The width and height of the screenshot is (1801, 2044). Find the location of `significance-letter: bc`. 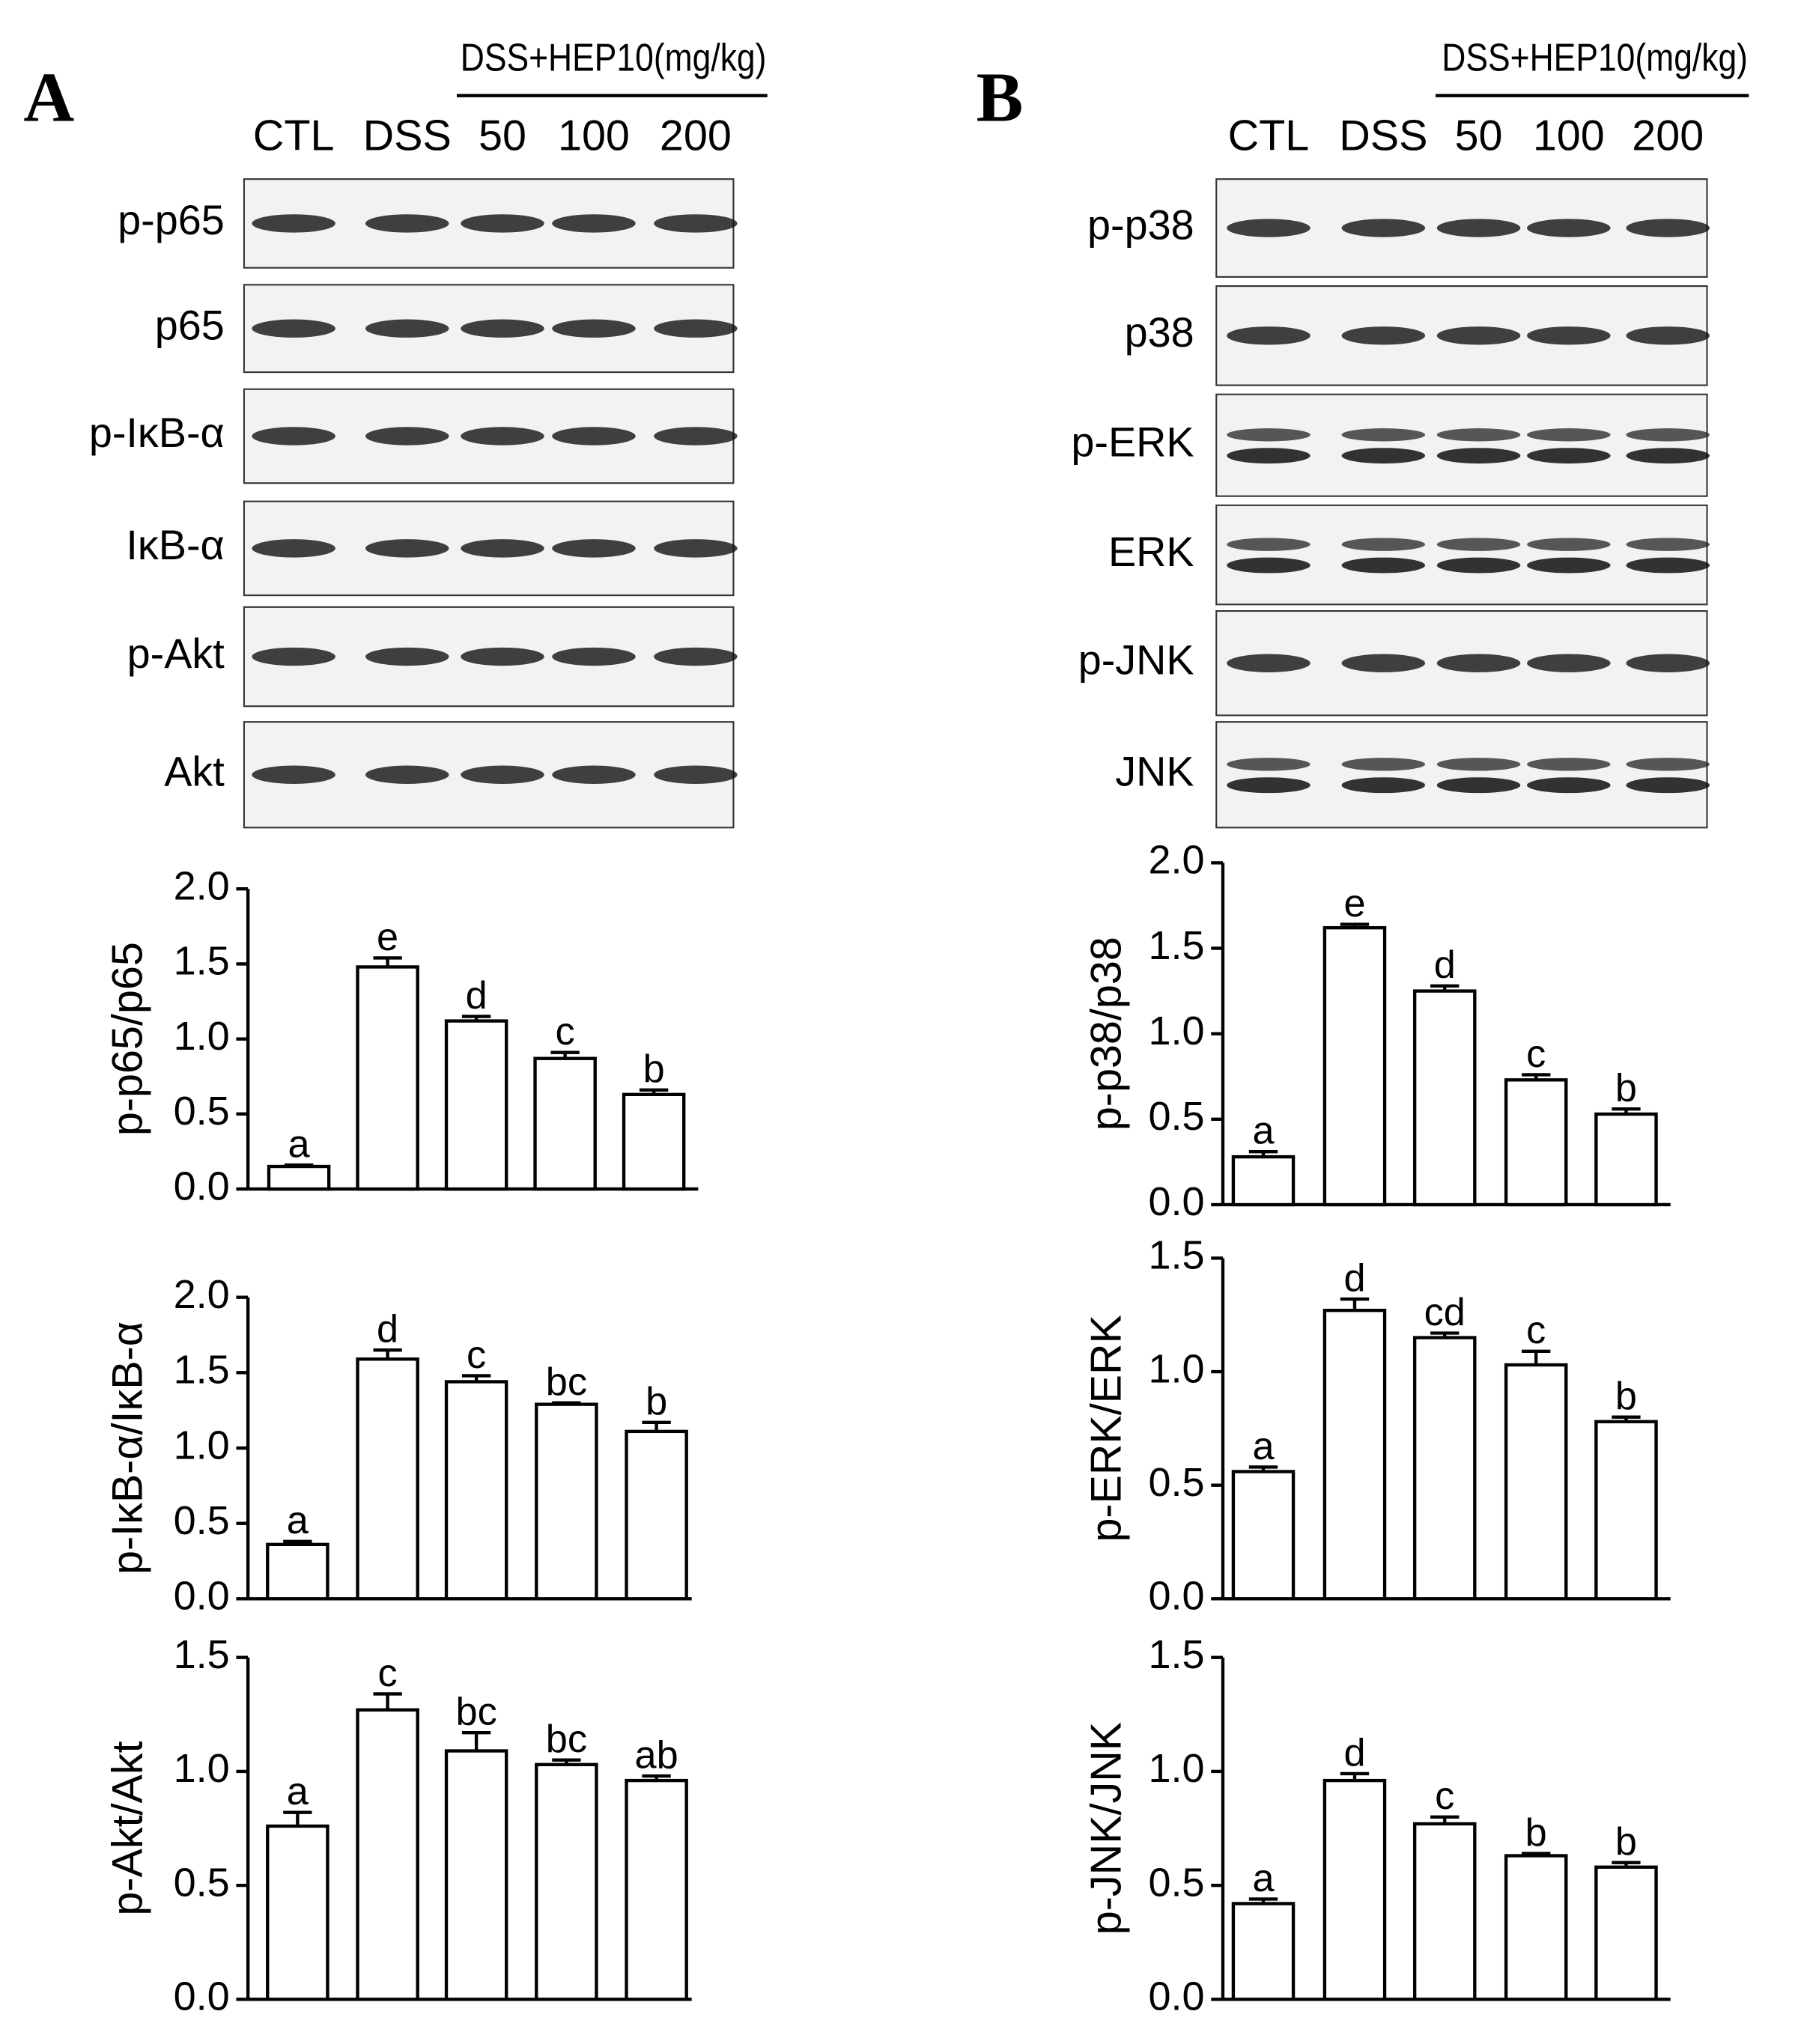

significance-letter: bc is located at coordinates (476, 1712).